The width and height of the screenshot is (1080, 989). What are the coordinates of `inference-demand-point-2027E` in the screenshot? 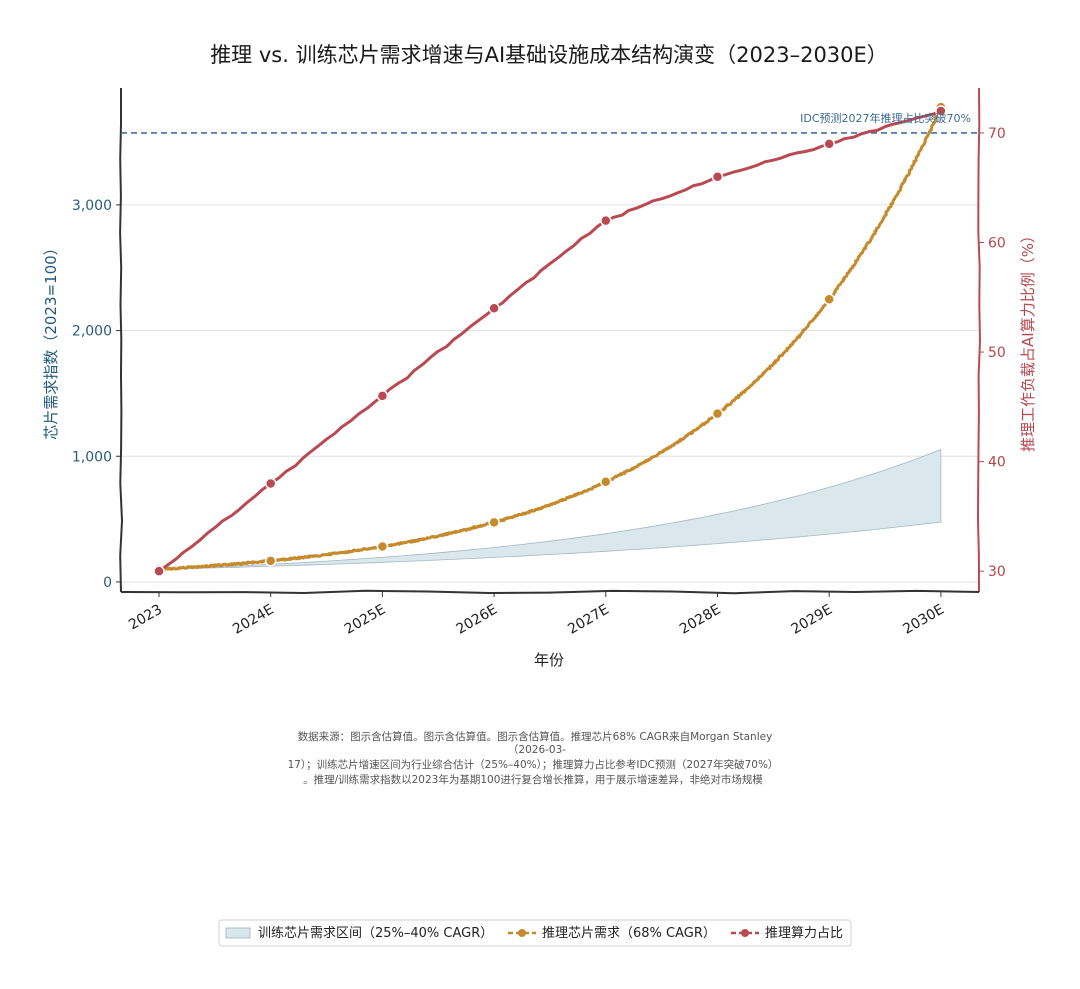 It's located at (606, 482).